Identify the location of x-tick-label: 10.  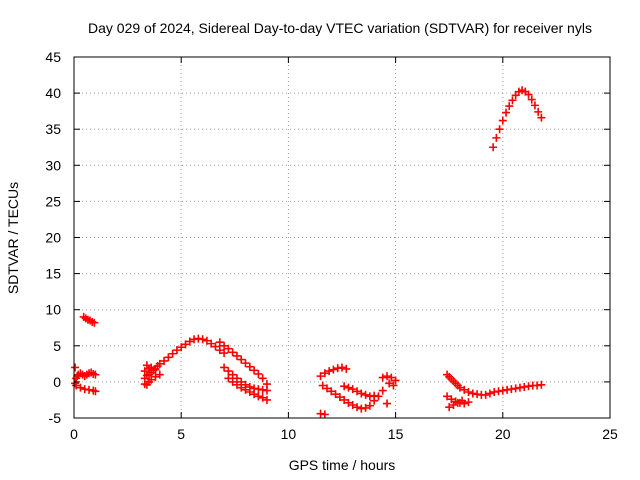
(289, 434).